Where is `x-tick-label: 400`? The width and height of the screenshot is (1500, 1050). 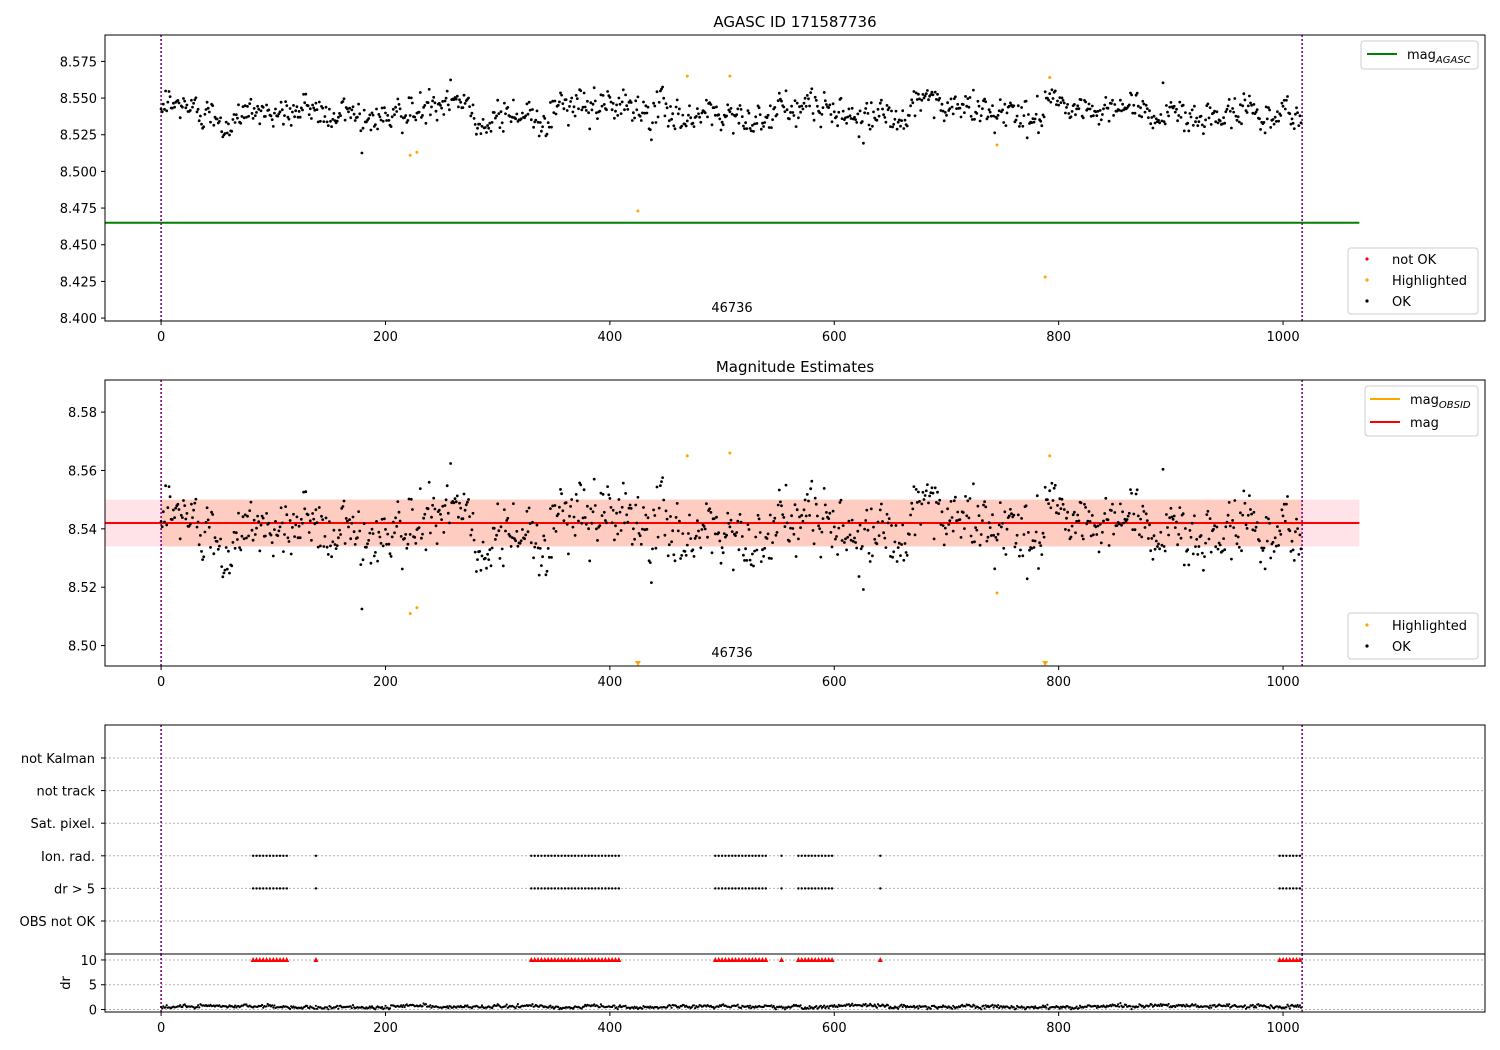 x-tick-label: 400 is located at coordinates (609, 337).